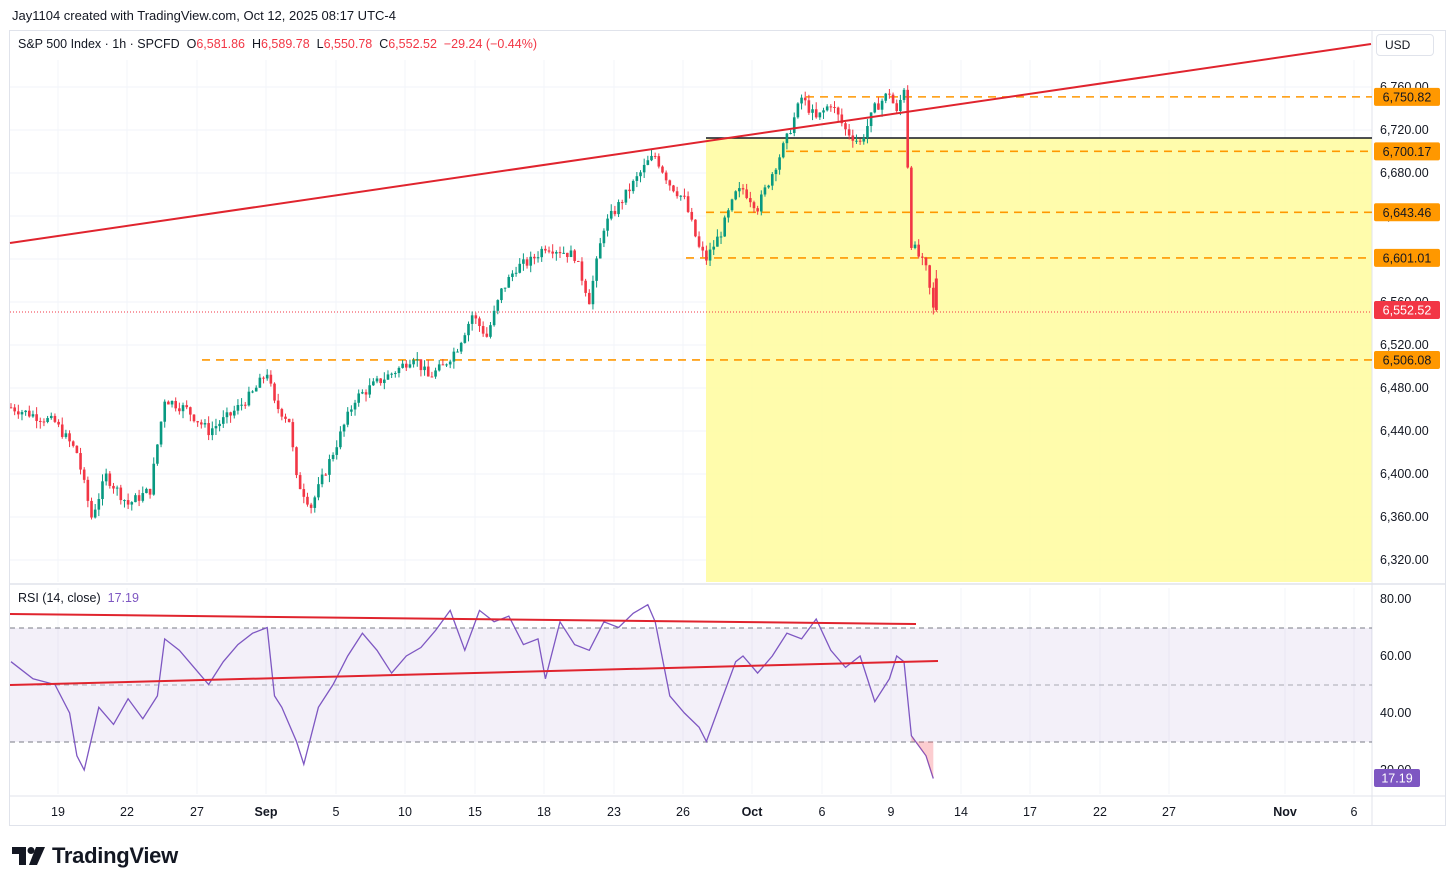 This screenshot has width=1456, height=888. I want to click on time-tick-label: 15, so click(475, 812).